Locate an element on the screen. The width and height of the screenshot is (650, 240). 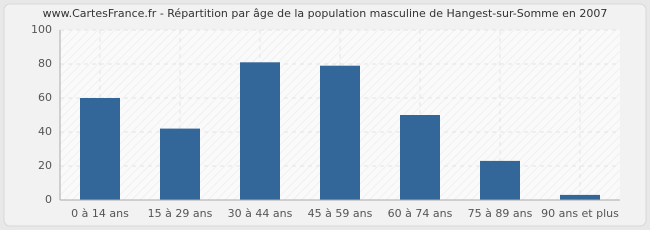
x-tick-label: 75 à 89 ans is located at coordinates (500, 213).